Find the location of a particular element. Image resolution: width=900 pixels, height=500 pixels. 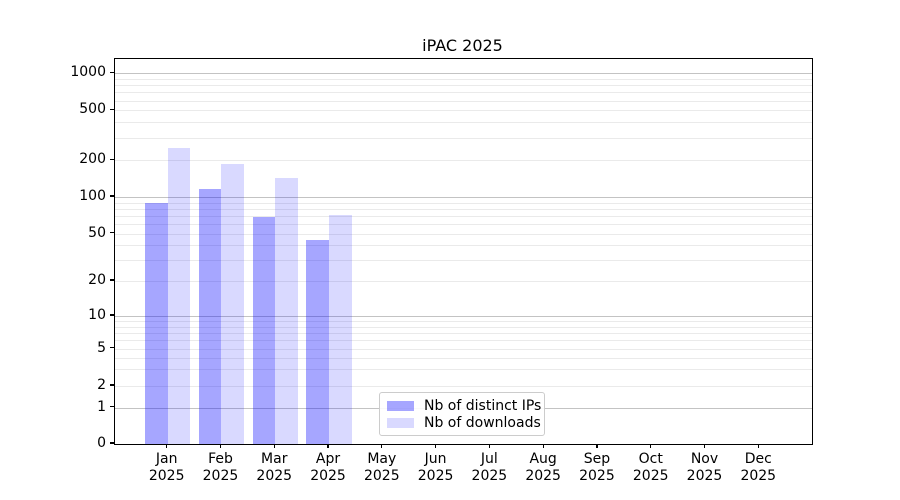

x-tick-label: Oct 2025 is located at coordinates (650, 467).